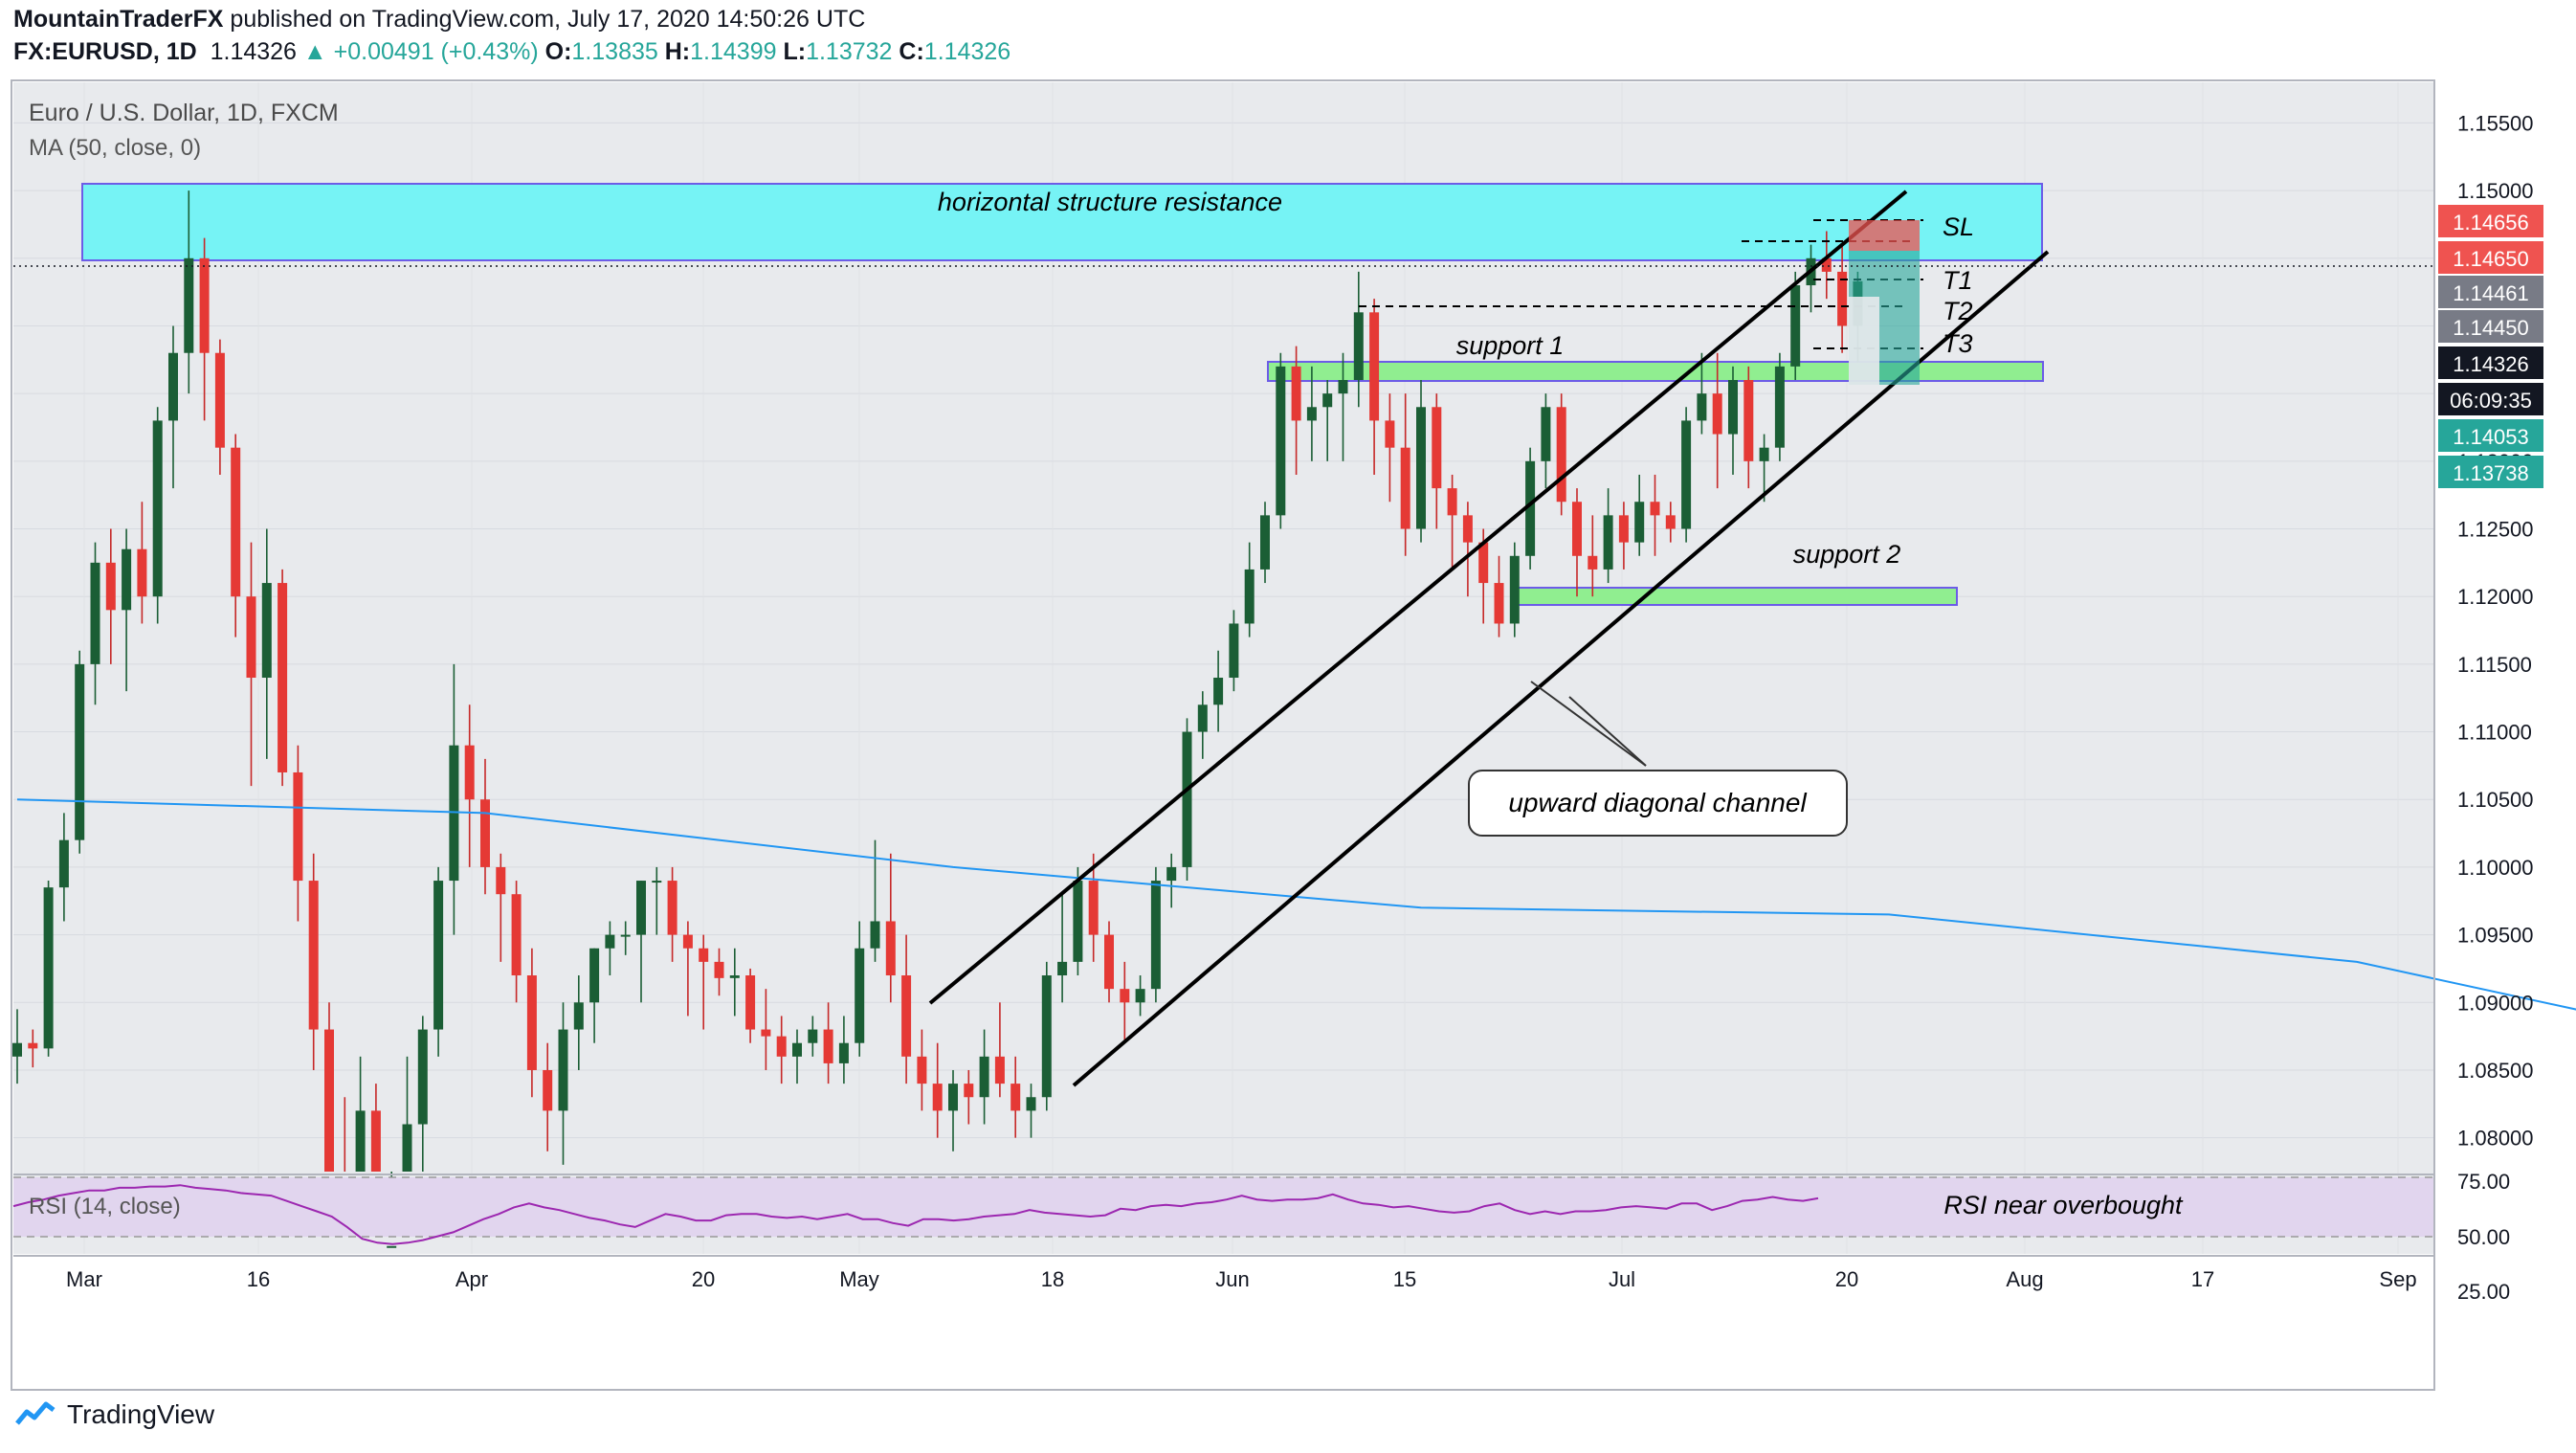 This screenshot has height=1453, width=2576. What do you see at coordinates (1655, 371) in the screenshot?
I see `support1-zone` at bounding box center [1655, 371].